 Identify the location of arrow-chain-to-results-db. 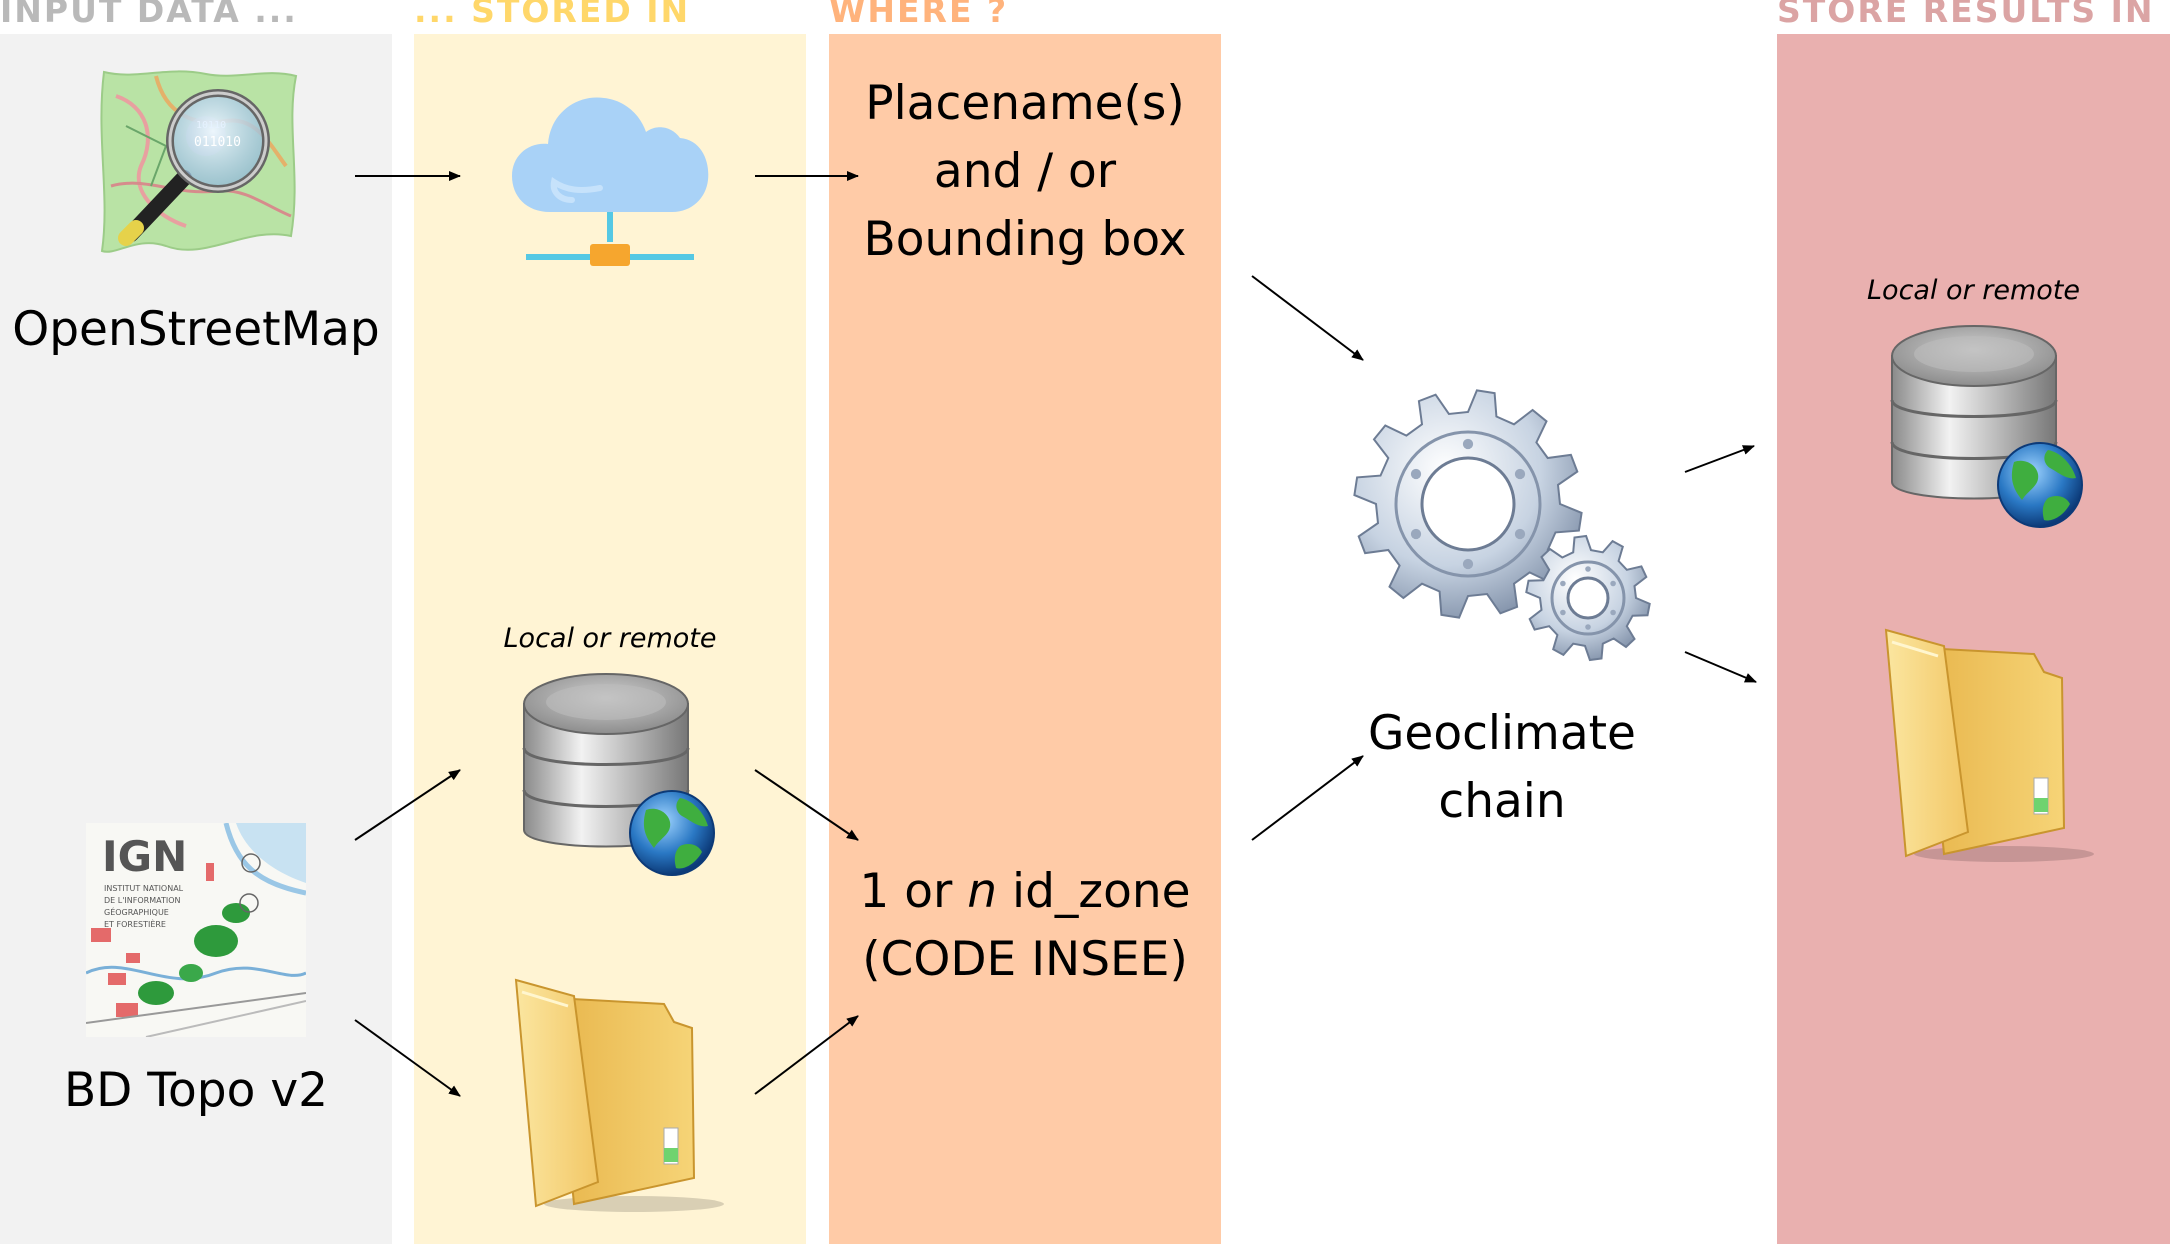
(1719, 459).